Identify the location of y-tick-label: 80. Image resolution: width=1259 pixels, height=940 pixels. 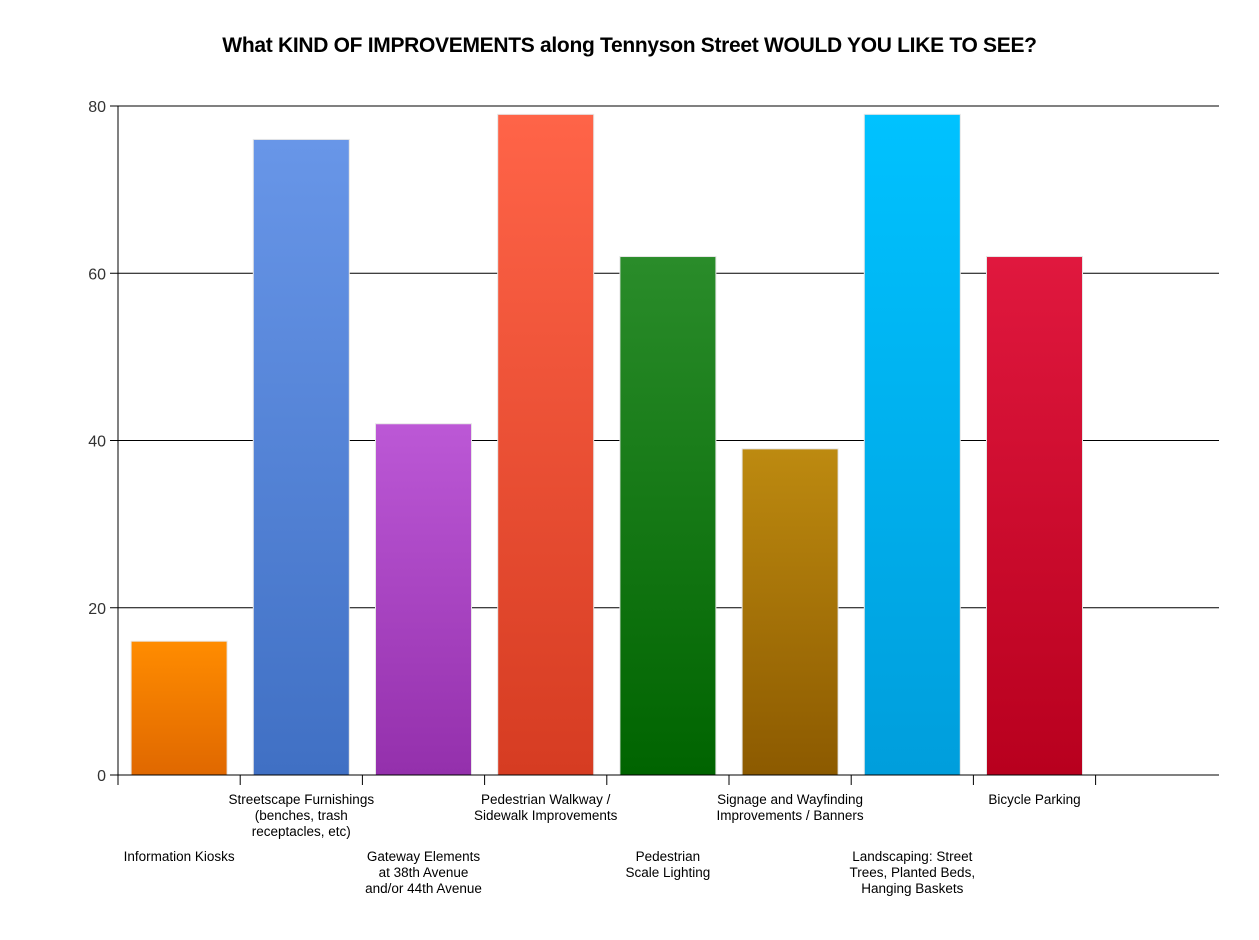
(97, 107).